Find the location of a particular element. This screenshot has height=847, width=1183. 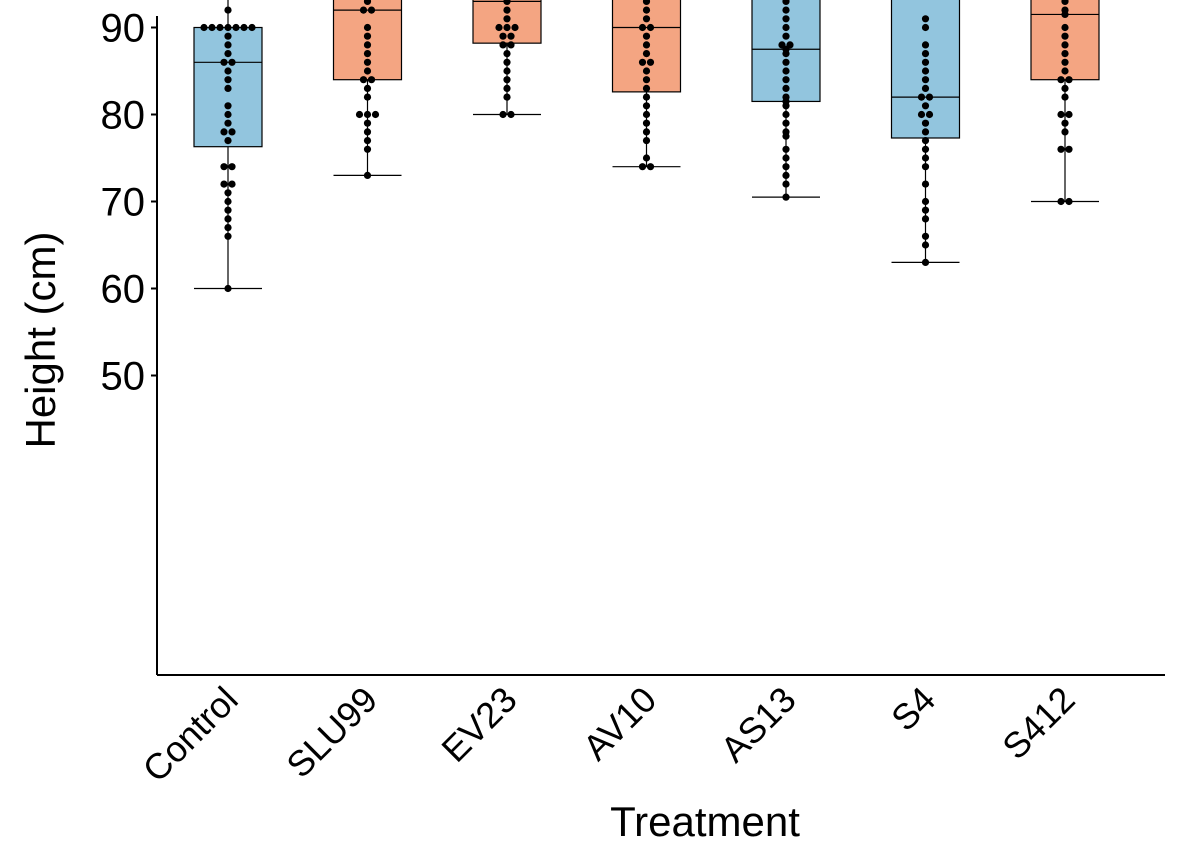

x-tick-label-ev23: EV23 is located at coordinates (478, 724).